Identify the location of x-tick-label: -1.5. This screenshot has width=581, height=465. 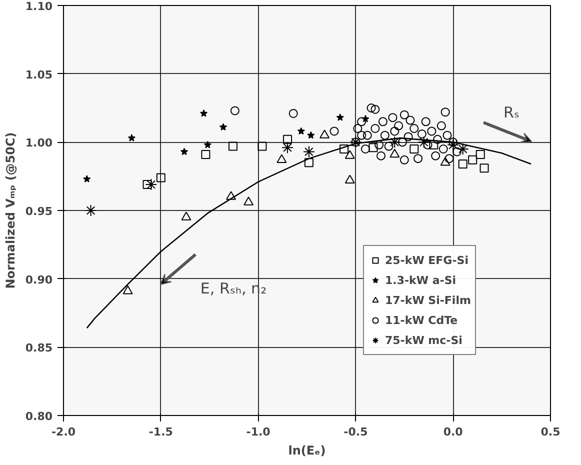
(160, 432).